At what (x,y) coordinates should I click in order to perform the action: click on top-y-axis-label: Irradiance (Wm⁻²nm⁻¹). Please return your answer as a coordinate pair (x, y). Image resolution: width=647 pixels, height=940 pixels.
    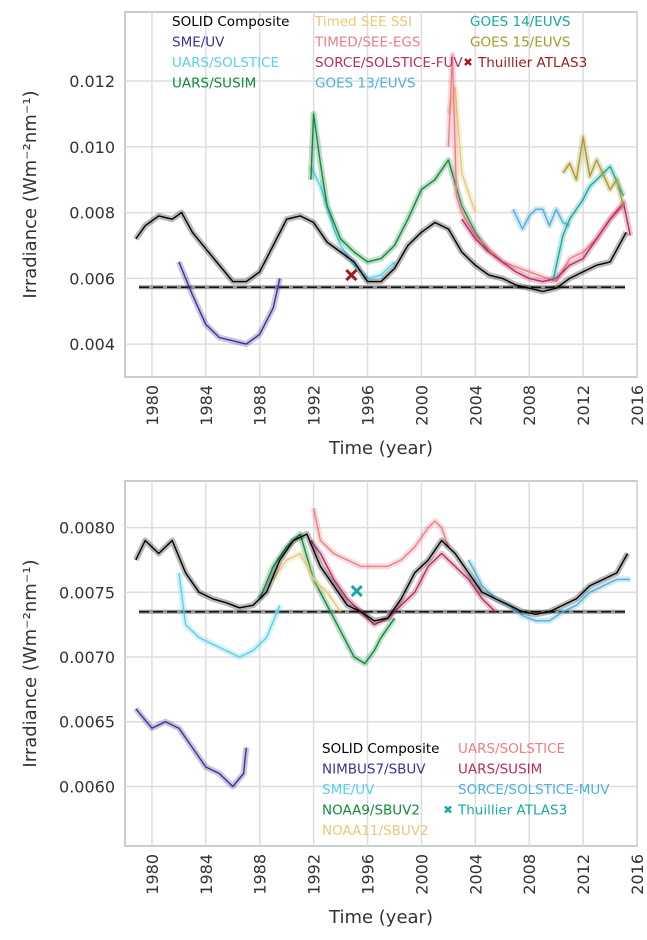
    Looking at the image, I should click on (30, 194).